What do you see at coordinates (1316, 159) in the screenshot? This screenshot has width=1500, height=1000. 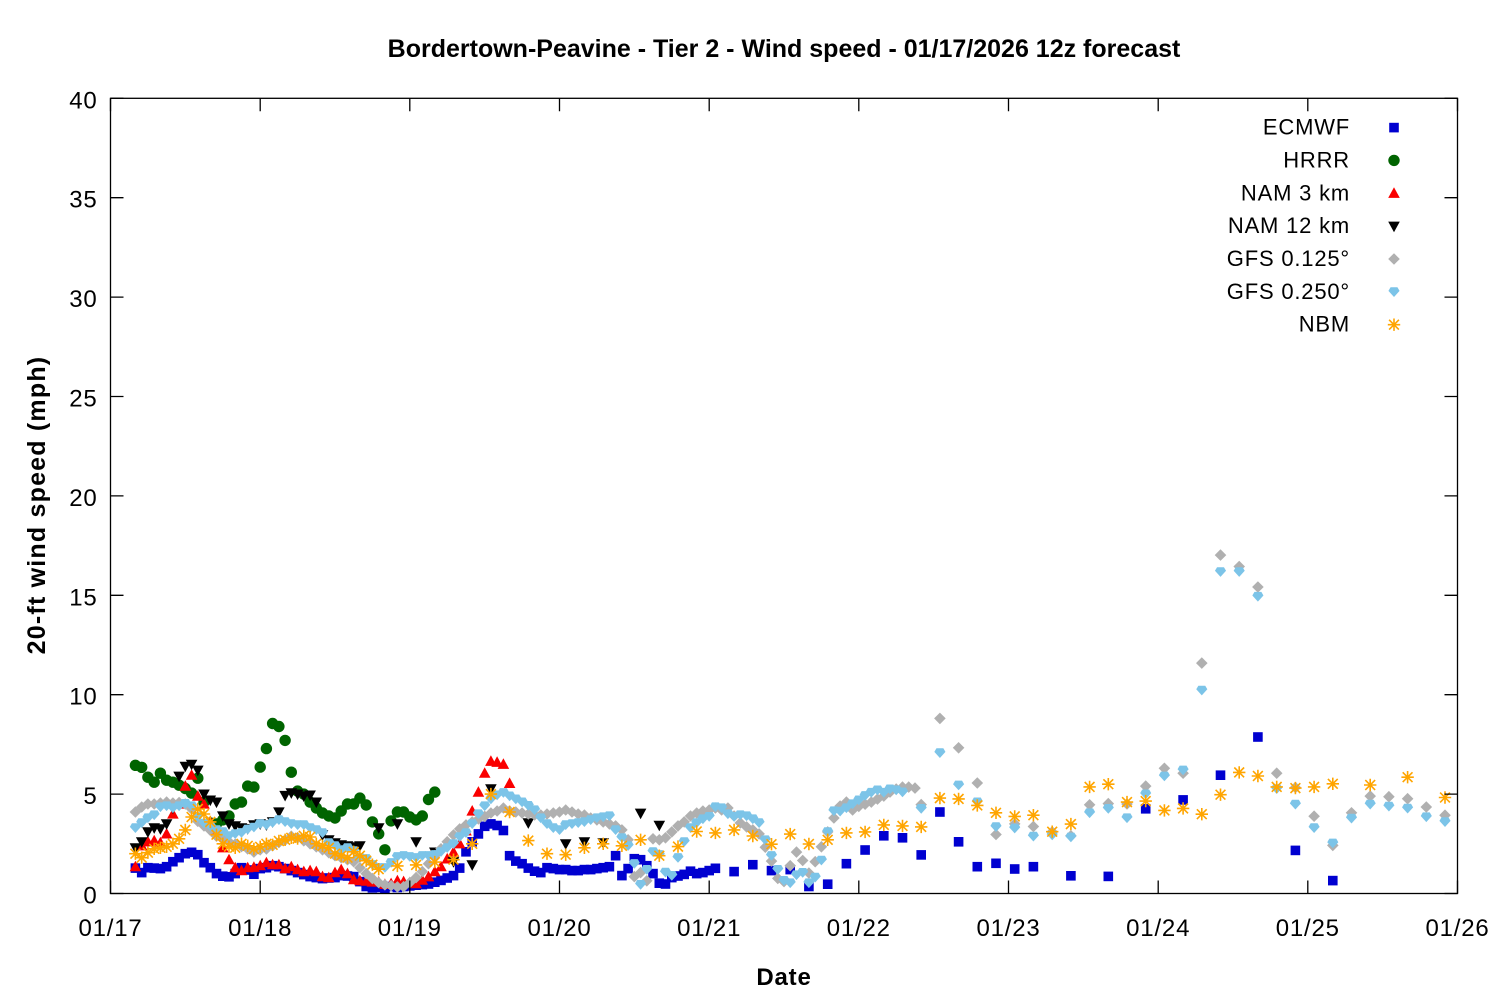 I see `svg-text: HRRR` at bounding box center [1316, 159].